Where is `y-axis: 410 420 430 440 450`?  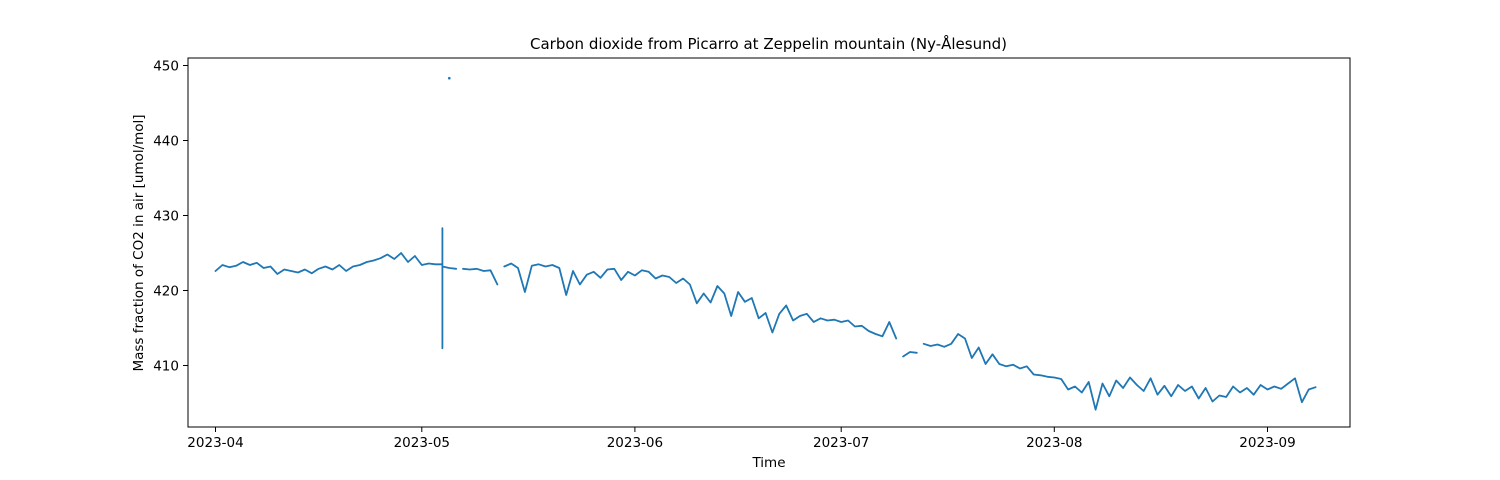 y-axis: 410 420 430 440 450 is located at coordinates (170, 217).